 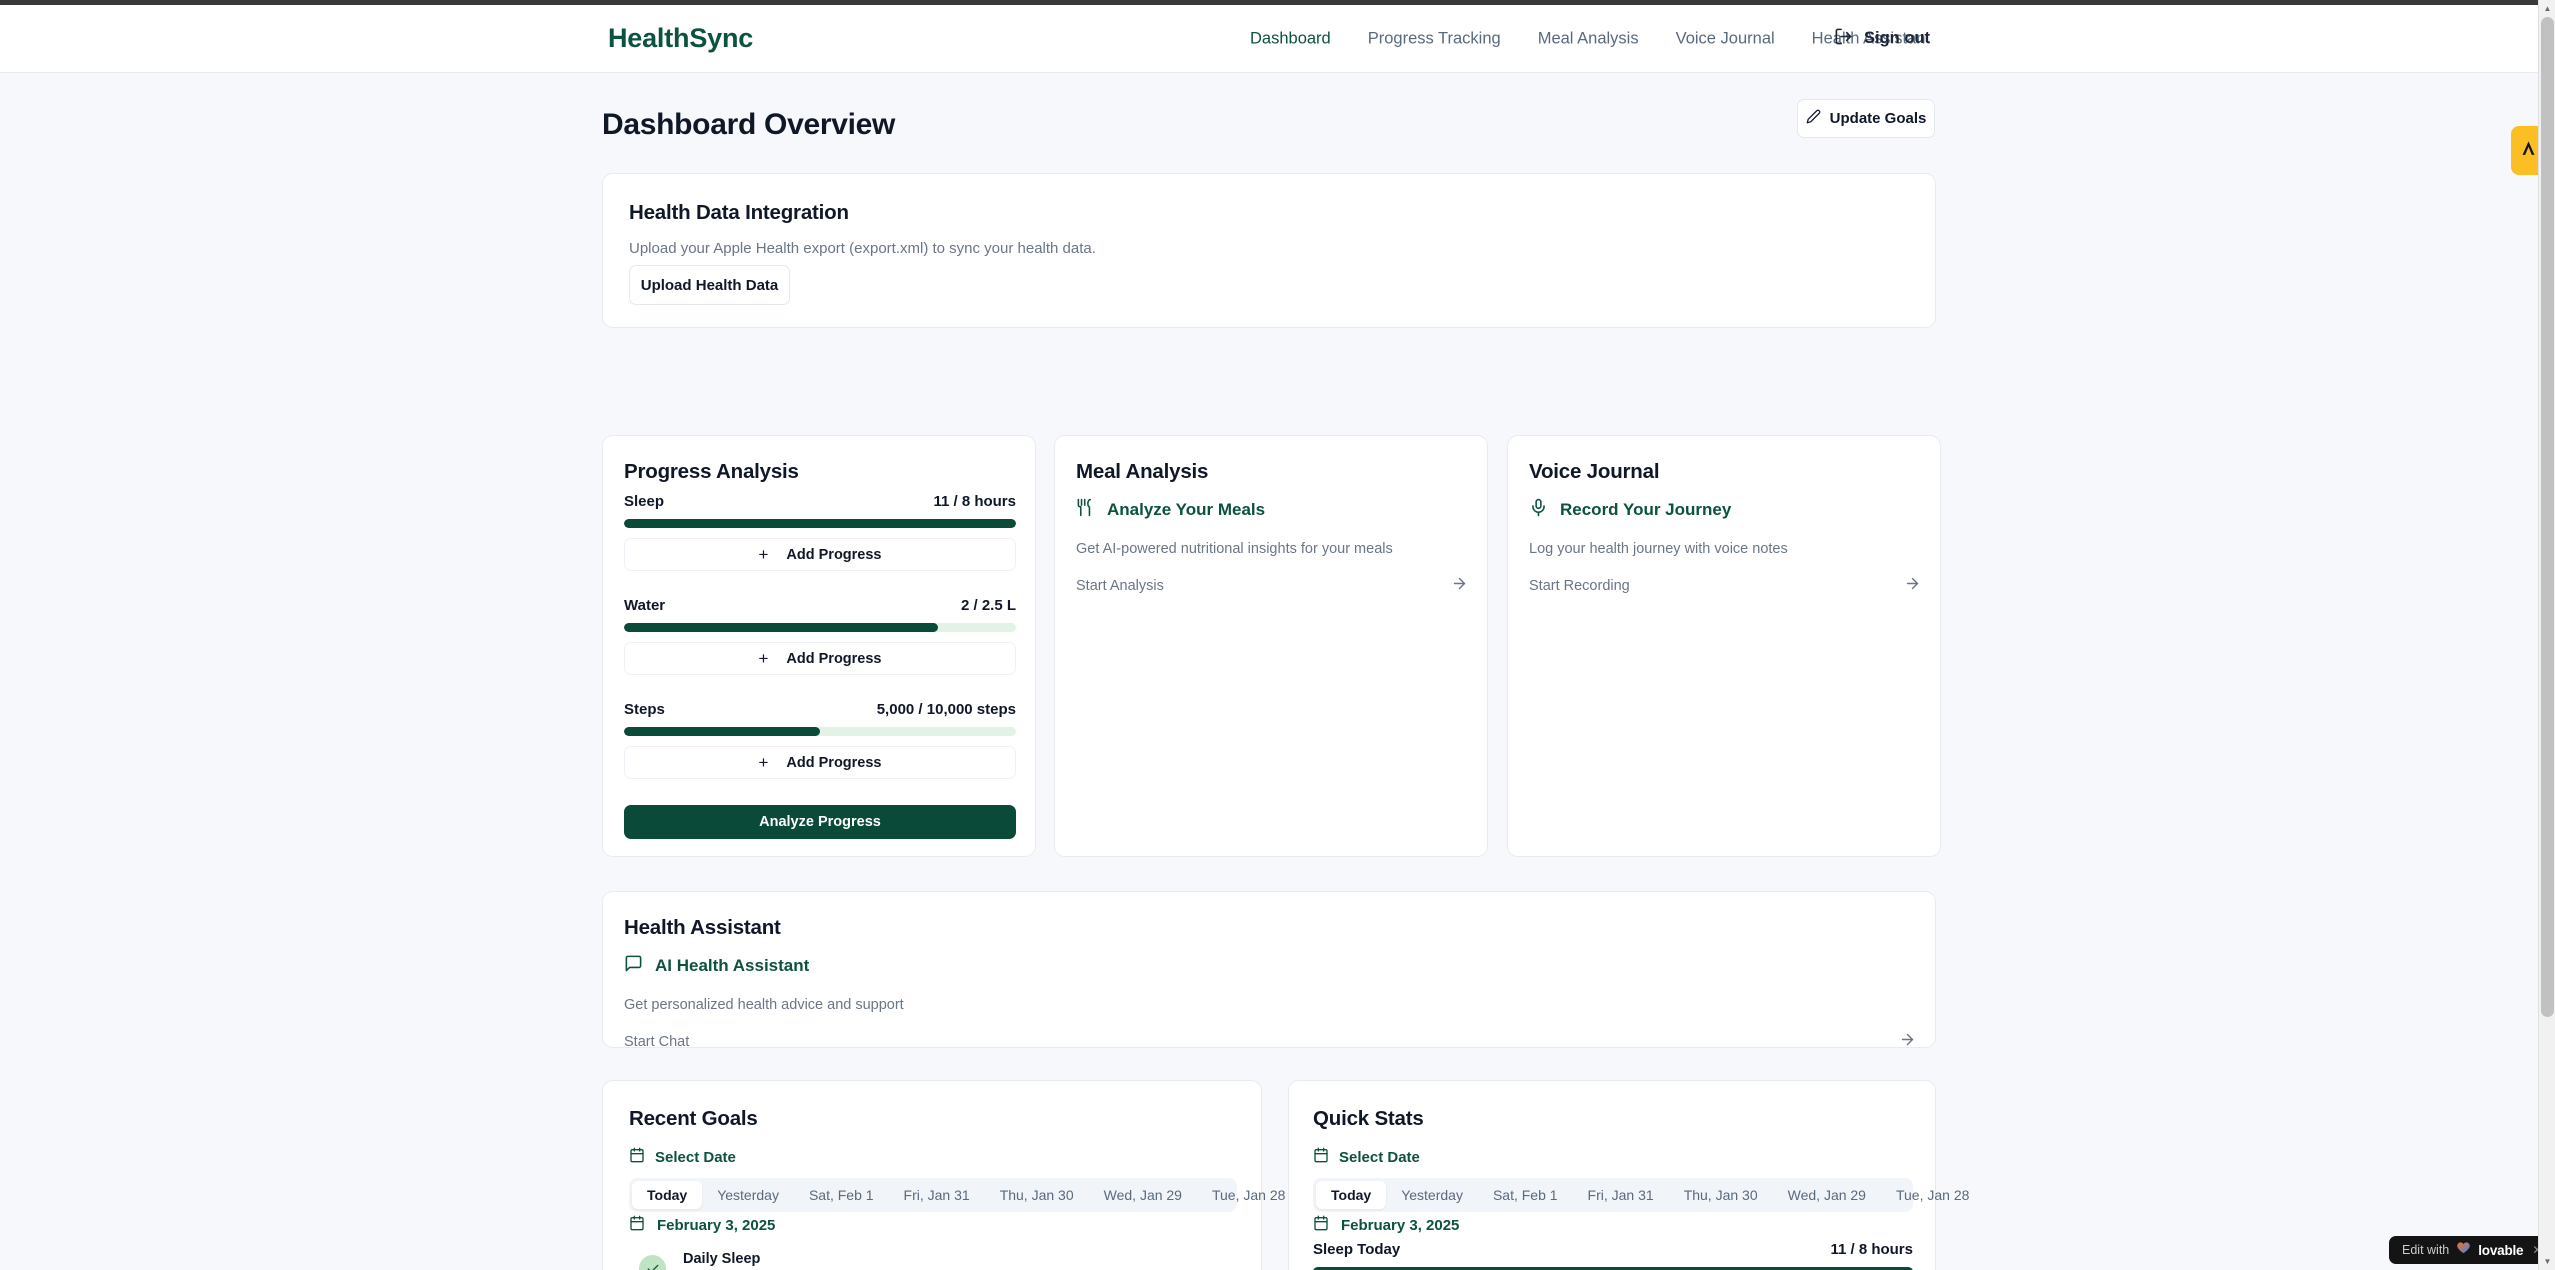 What do you see at coordinates (1588, 38) in the screenshot?
I see `nav-item-meal-analysis: Meal Analysis` at bounding box center [1588, 38].